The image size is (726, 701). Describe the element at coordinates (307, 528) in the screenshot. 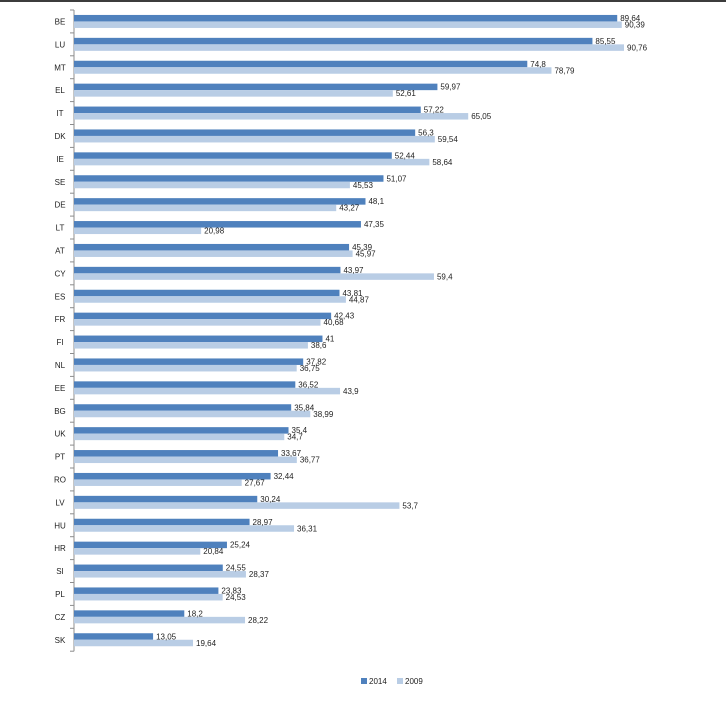

I see `data-label-2009-hu: 36,31` at that location.